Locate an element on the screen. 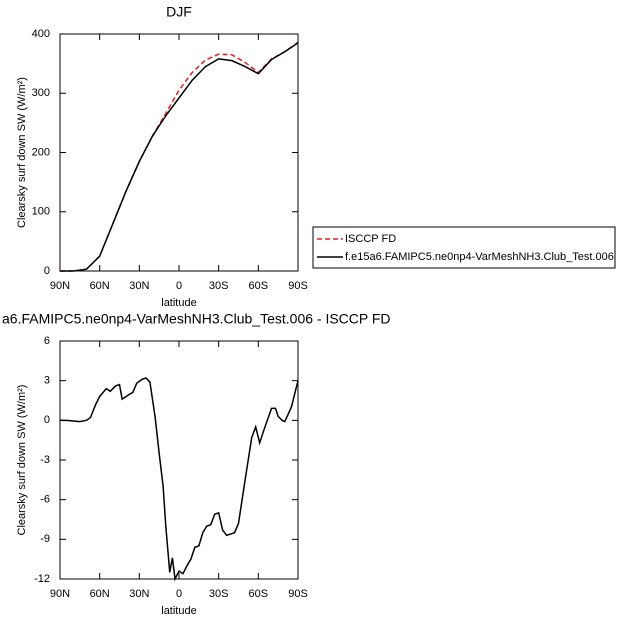 The image size is (627, 625). y-tick-label: -3 is located at coordinates (45, 460).